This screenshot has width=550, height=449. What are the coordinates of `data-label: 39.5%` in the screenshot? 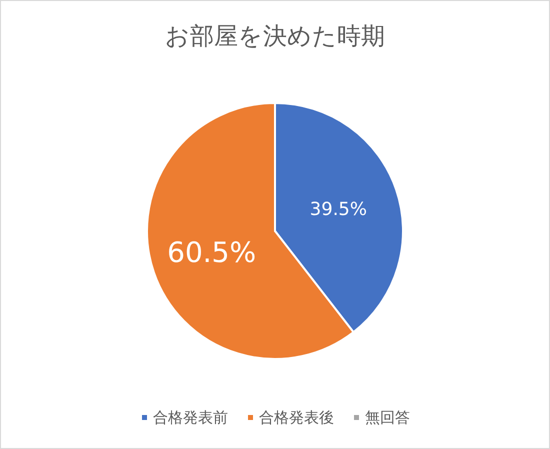 It's located at (338, 209).